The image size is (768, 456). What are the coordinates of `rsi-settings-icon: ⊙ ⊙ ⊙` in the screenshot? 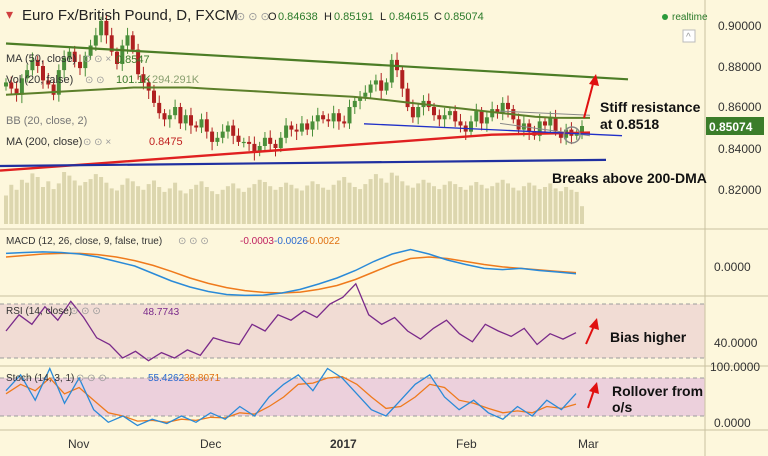 It's located at (85, 311).